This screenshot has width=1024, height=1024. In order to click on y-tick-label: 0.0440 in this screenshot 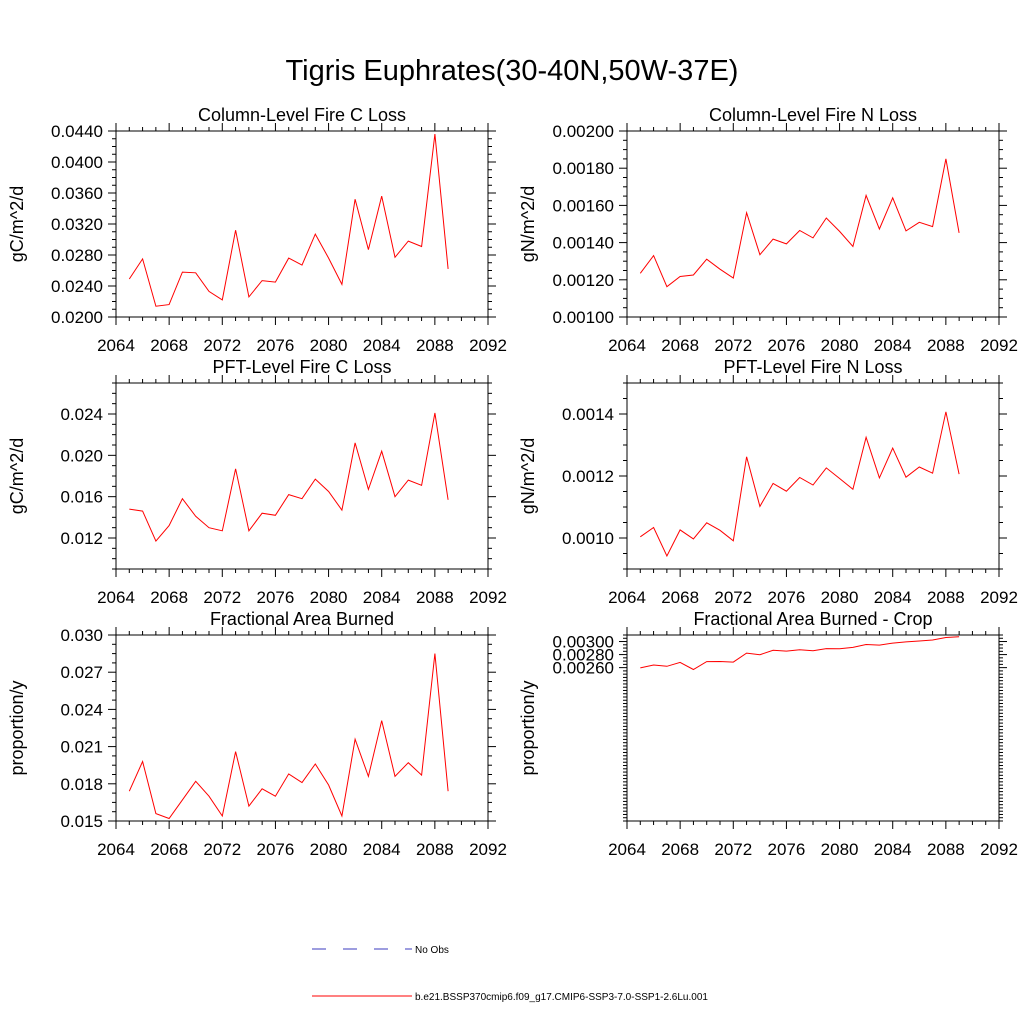, I will do `click(77, 131)`.